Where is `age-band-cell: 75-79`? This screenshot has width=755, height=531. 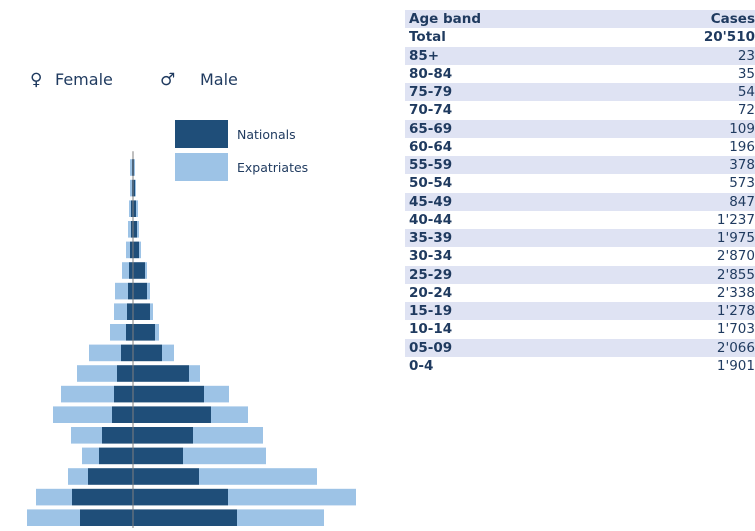 age-band-cell: 75-79 is located at coordinates (520, 92).